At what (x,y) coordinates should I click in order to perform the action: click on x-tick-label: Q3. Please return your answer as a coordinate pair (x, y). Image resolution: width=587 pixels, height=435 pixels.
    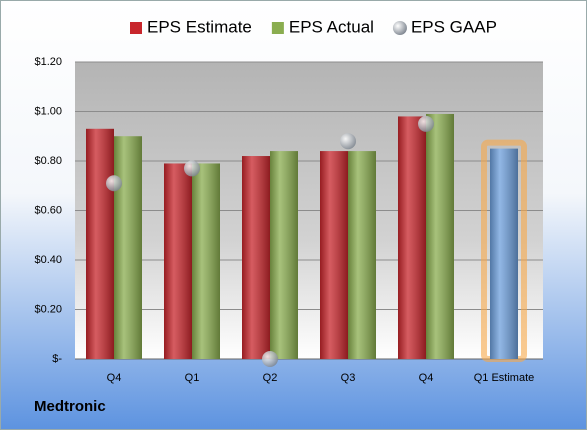
    Looking at the image, I should click on (348, 378).